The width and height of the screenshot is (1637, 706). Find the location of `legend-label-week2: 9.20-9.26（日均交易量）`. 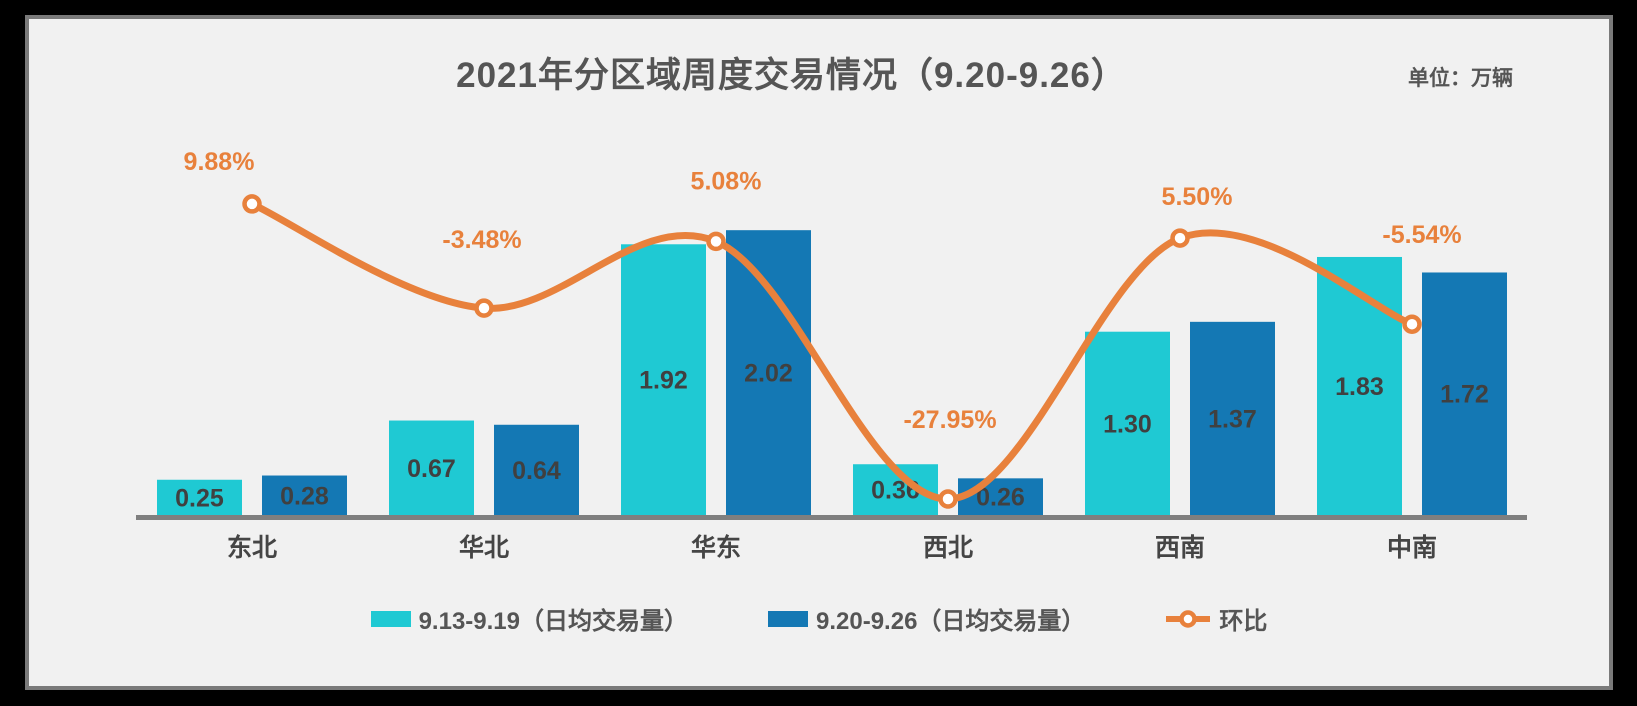

legend-label-week2: 9.20-9.26（日均交易量） is located at coordinates (951, 621).